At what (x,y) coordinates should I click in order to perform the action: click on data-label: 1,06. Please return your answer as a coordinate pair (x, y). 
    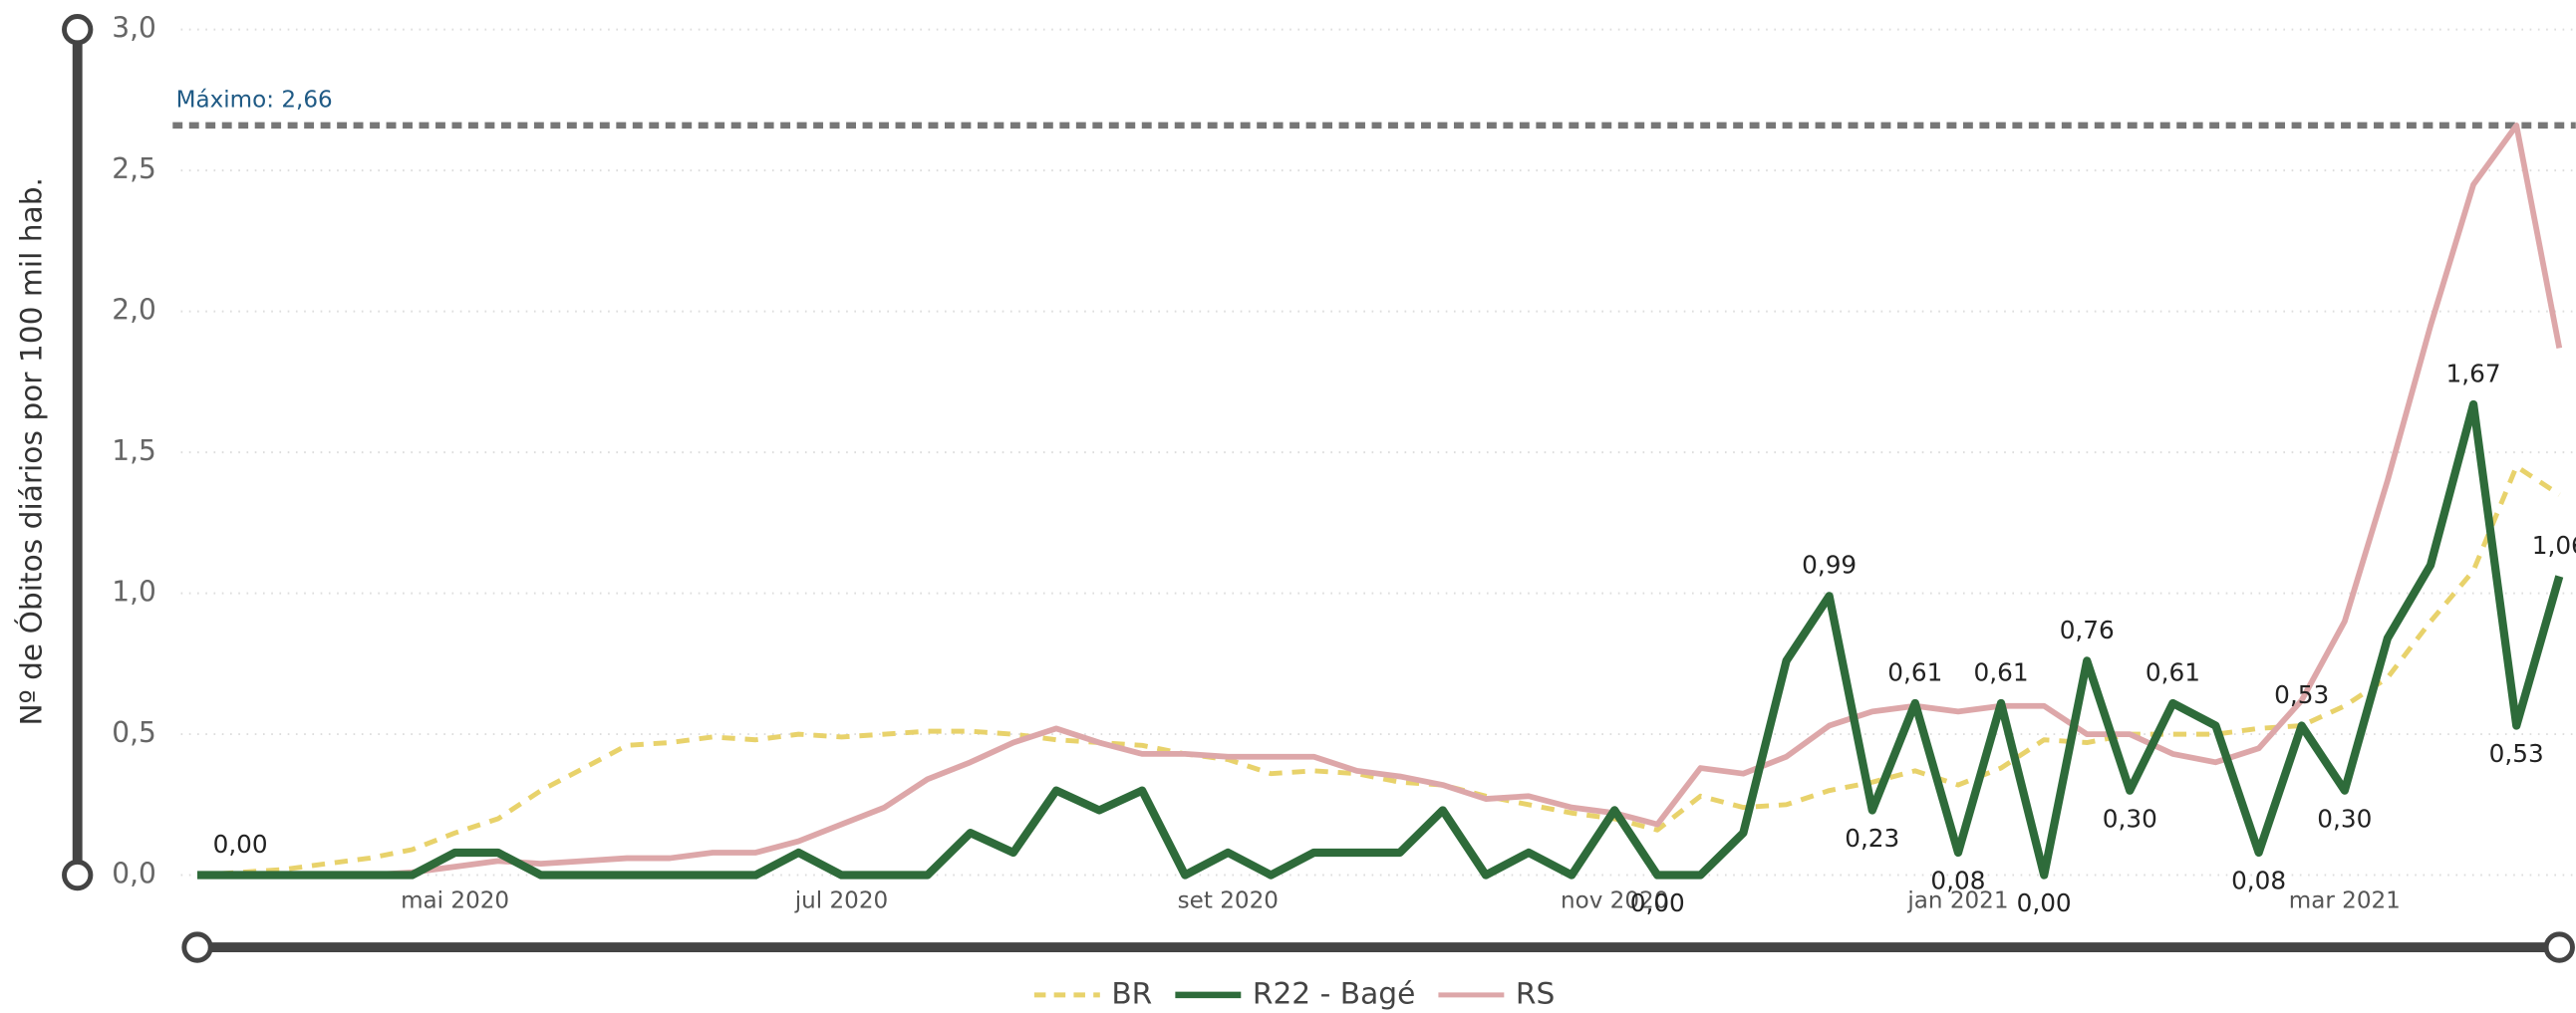
    Looking at the image, I should click on (2554, 545).